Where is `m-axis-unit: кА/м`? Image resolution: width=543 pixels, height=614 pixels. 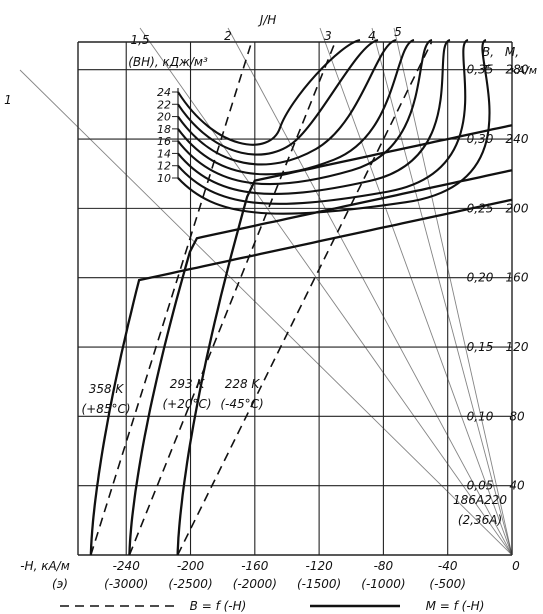
m-axis-unit: кА/м is located at coordinates (524, 70).